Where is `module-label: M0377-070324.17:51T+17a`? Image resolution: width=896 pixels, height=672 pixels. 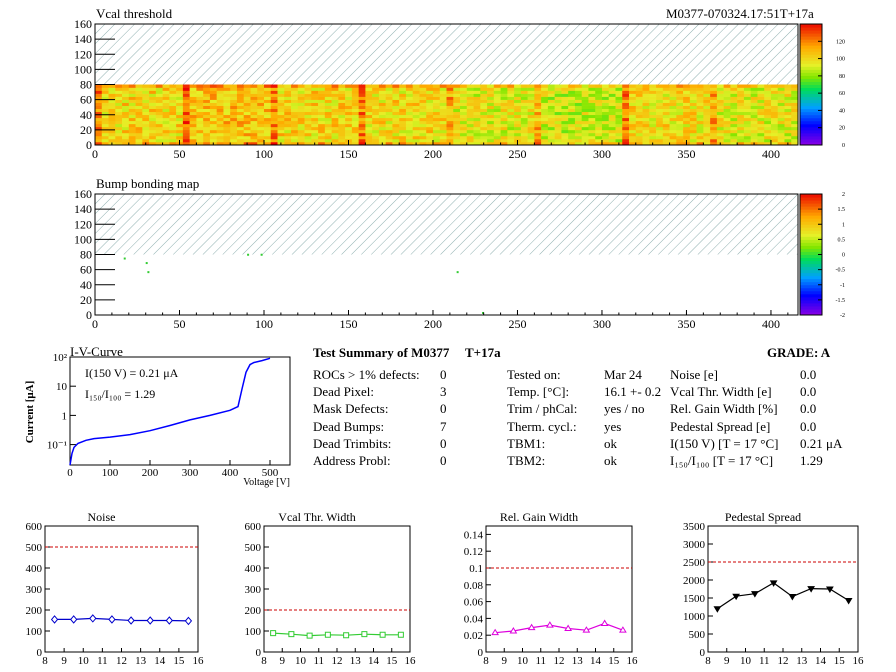
module-label: M0377-070324.17:51T+17a is located at coordinates (740, 13).